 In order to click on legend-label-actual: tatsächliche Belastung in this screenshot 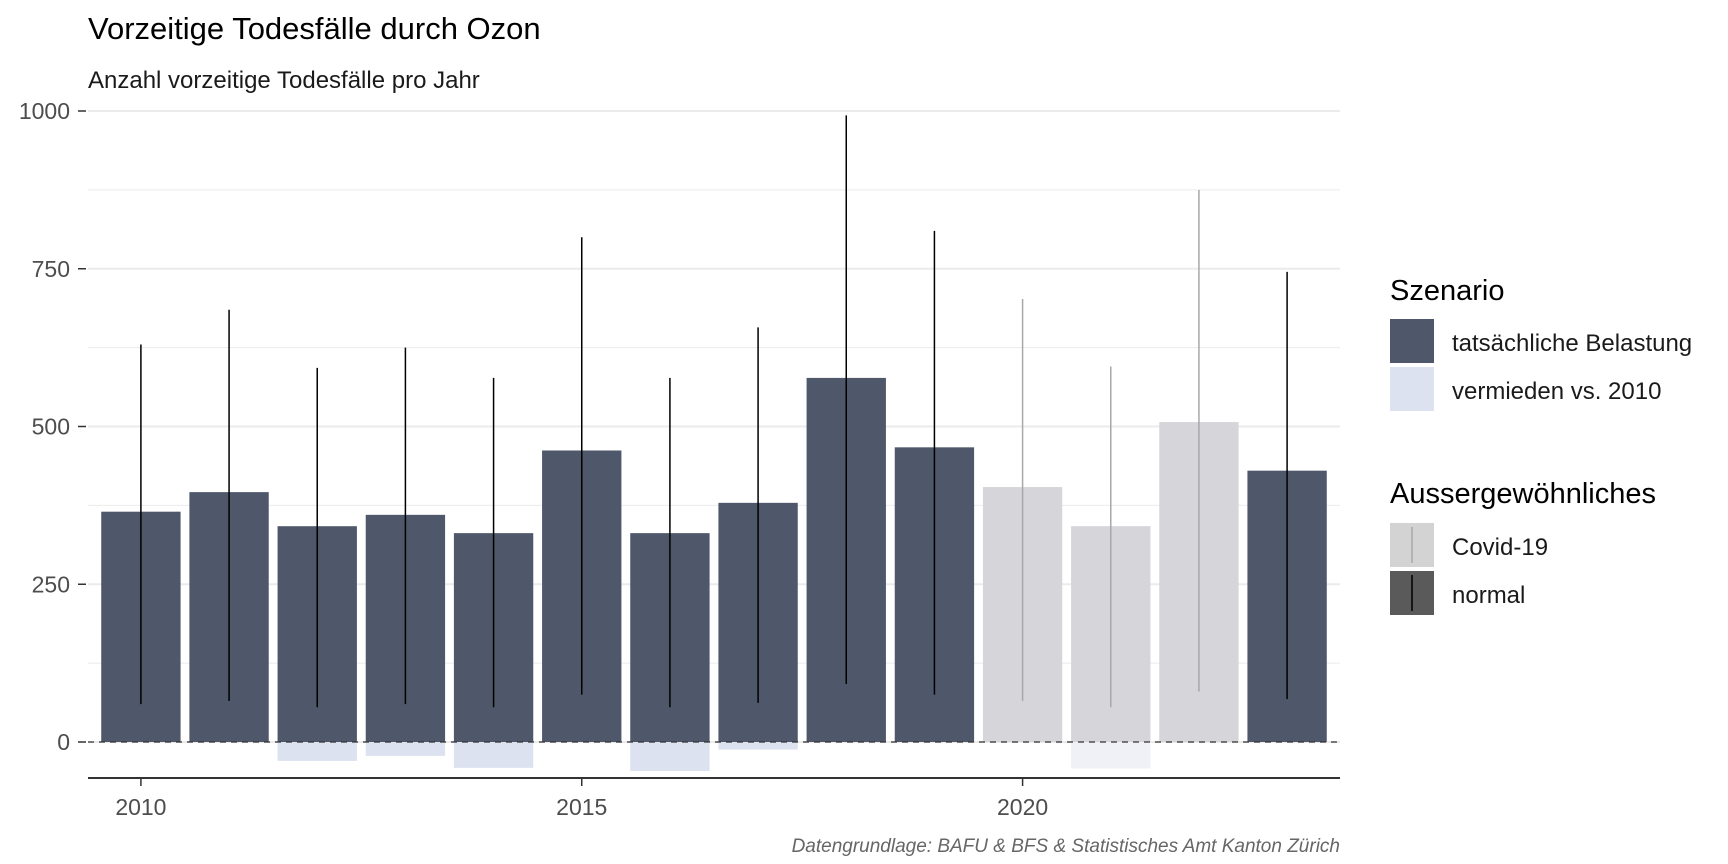, I will do `click(1572, 343)`.